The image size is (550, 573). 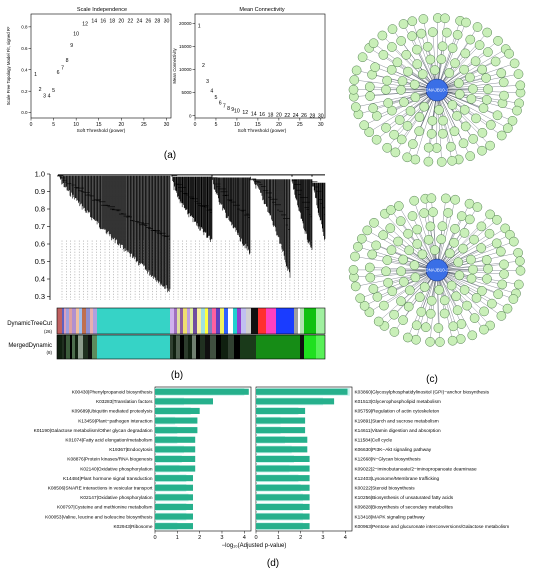 What do you see at coordinates (216, 125) in the screenshot?
I see `mean-connectivity-xtick-label: 5` at bounding box center [216, 125].